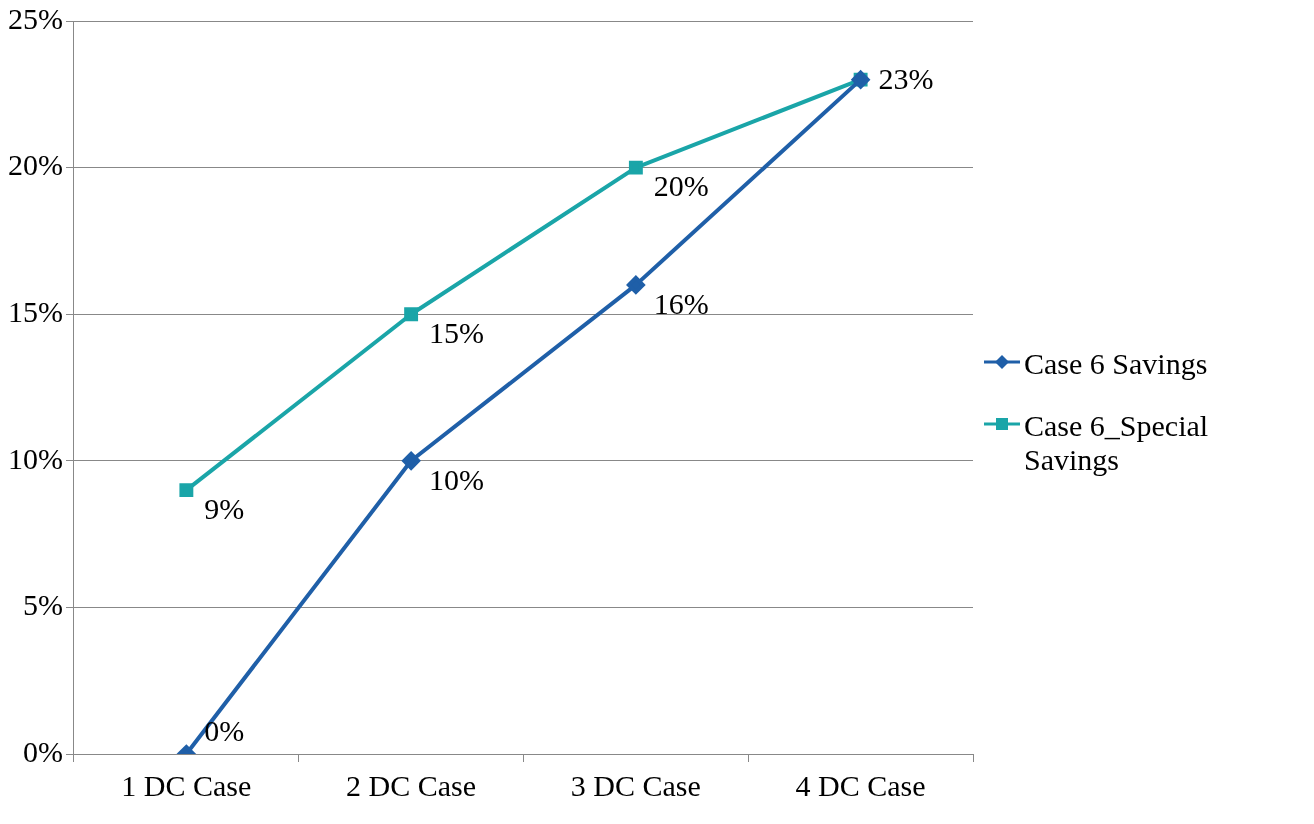  Describe the element at coordinates (457, 479) in the screenshot. I see `data-label: 10%` at that location.